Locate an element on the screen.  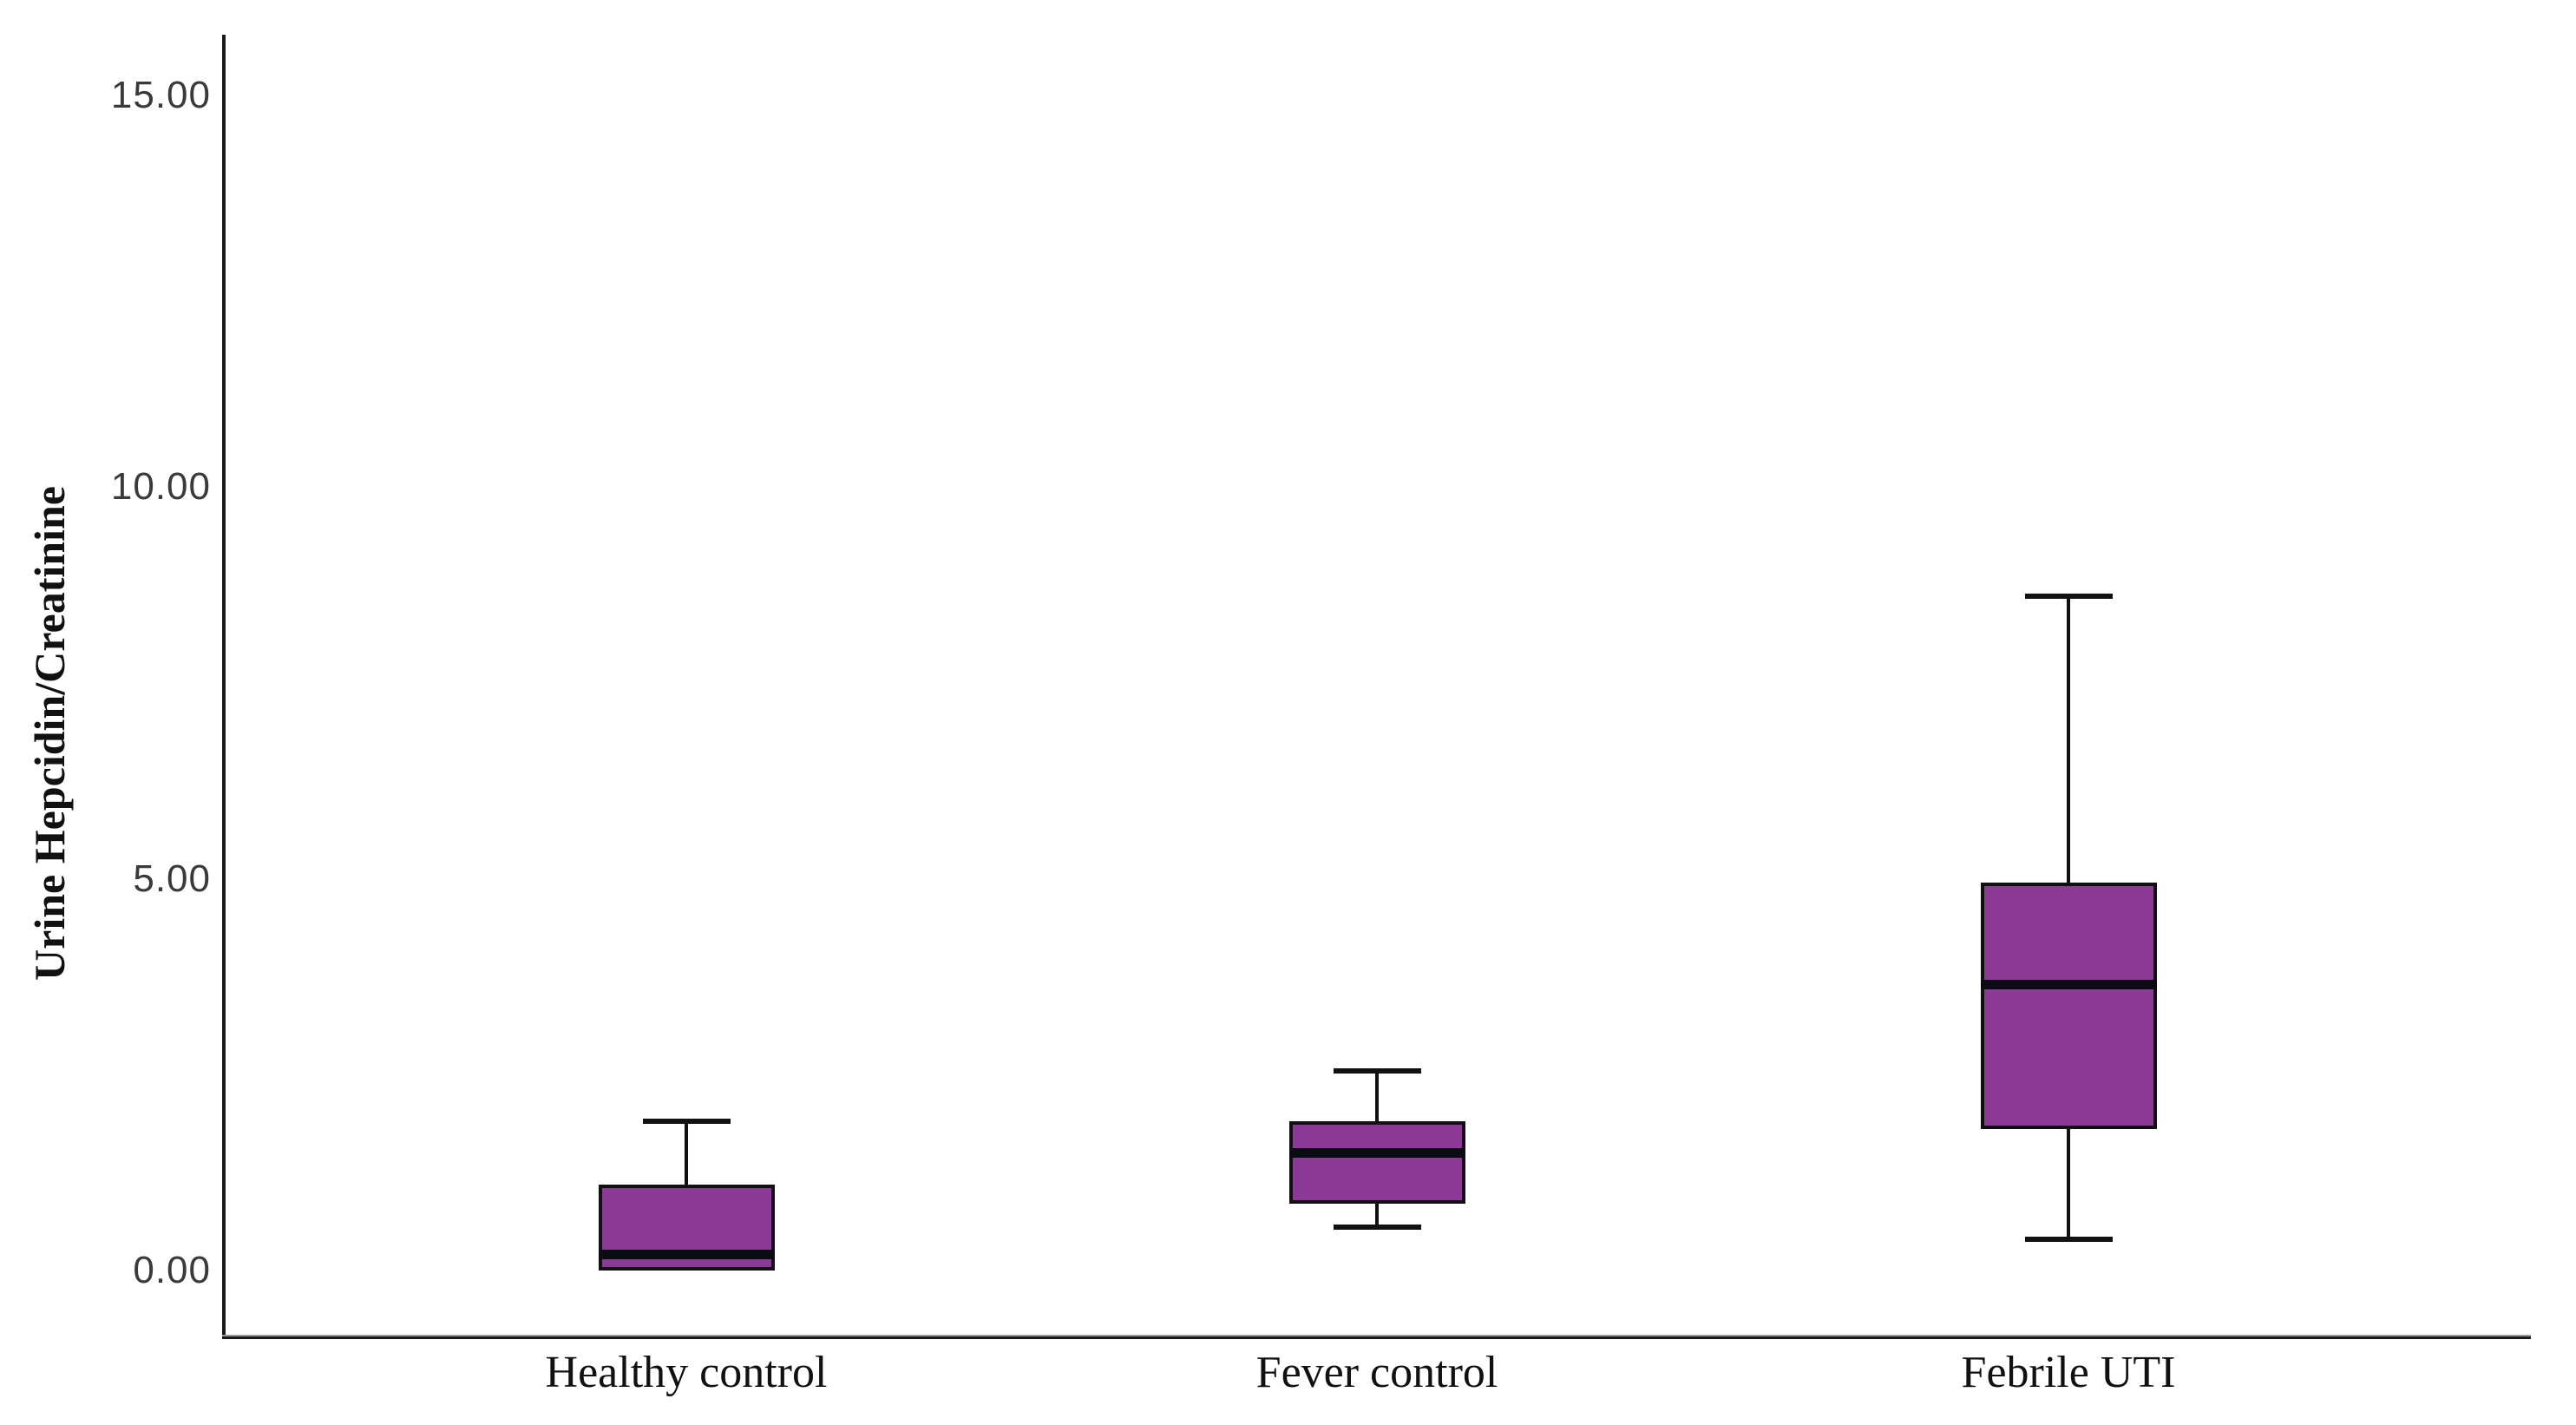
y-axis-line is located at coordinates (224, 686).